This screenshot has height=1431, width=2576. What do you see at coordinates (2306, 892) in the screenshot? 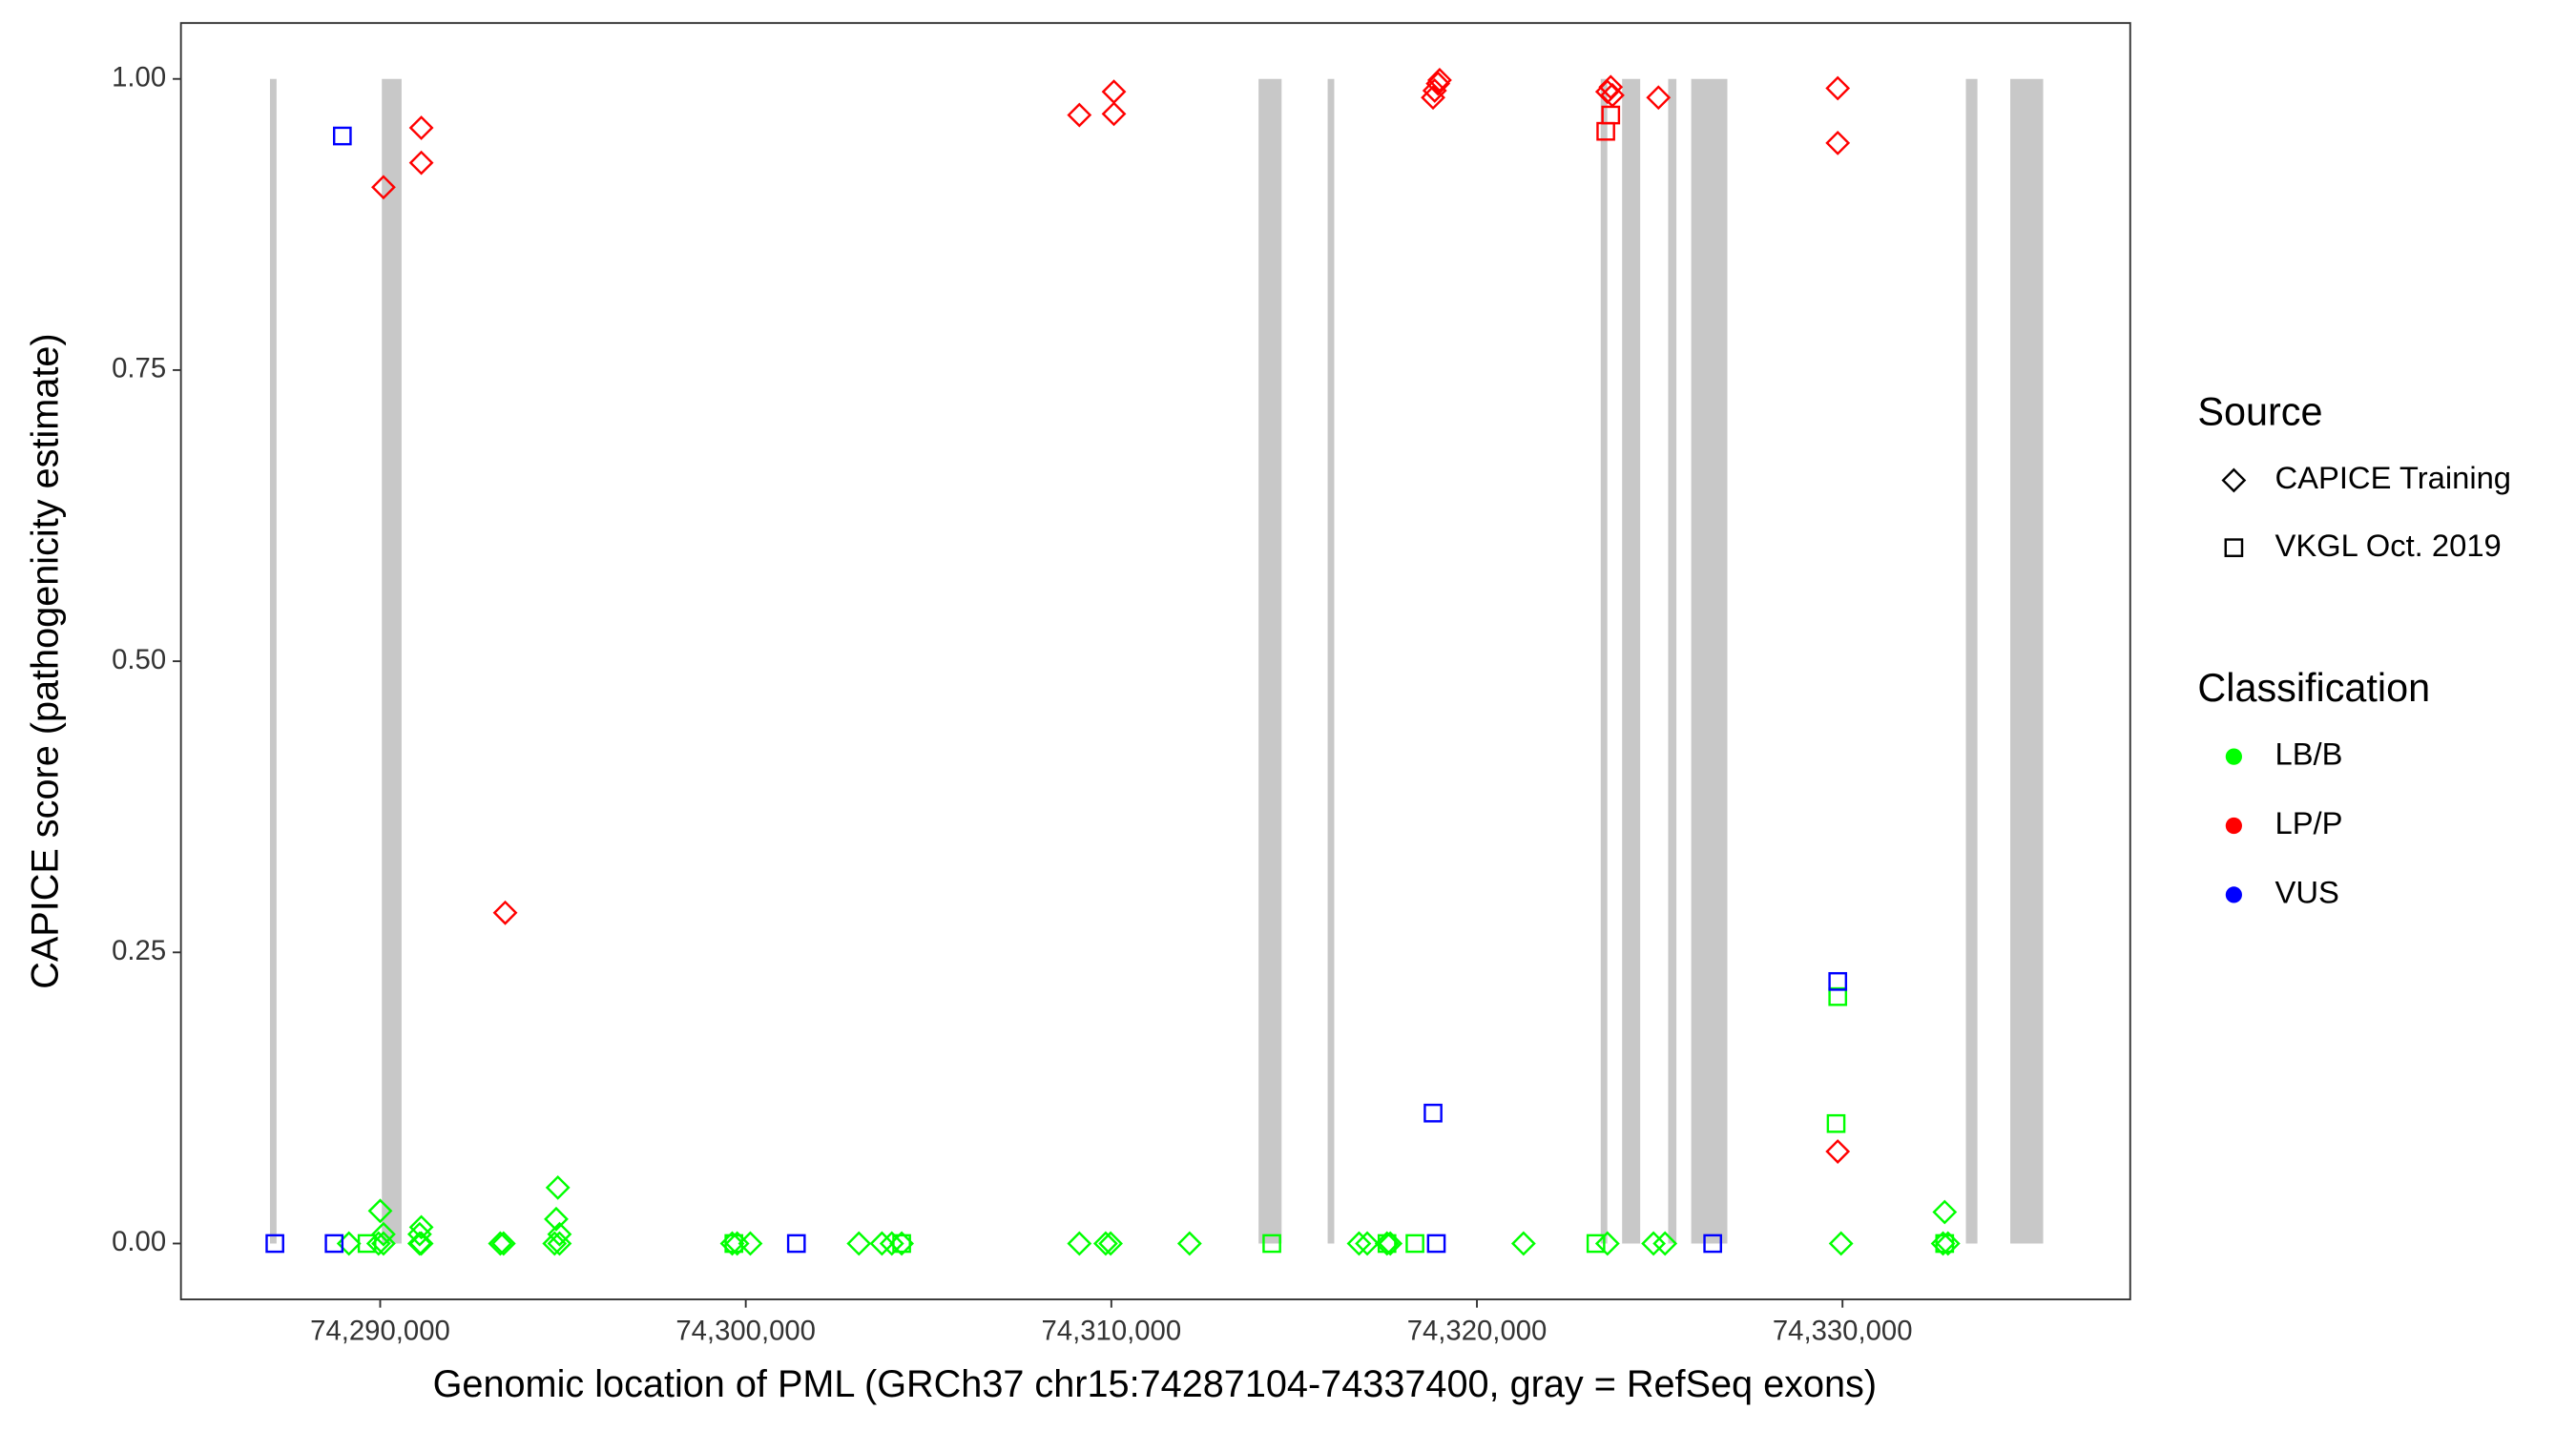
I see `legend-label: VUS` at bounding box center [2306, 892].